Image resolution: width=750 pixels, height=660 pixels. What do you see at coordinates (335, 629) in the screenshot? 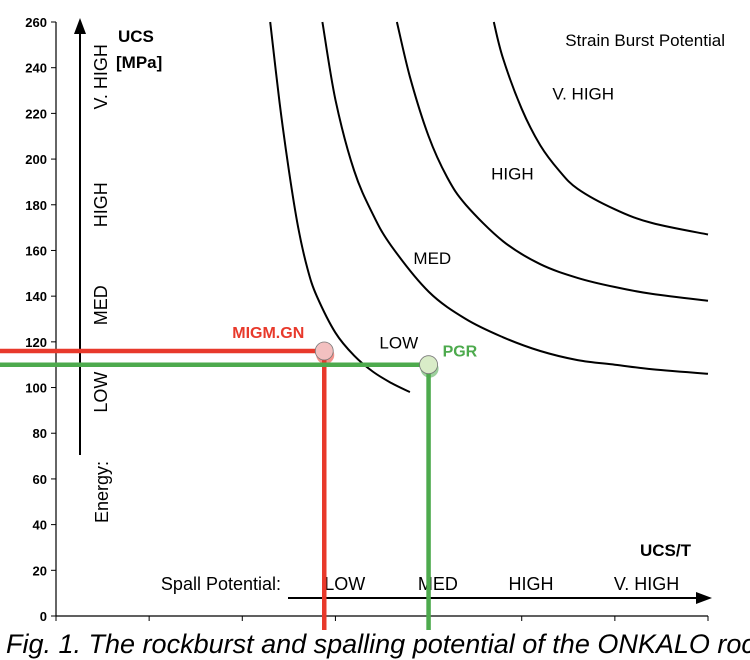
I see `x-tick-label: 15` at bounding box center [335, 629].